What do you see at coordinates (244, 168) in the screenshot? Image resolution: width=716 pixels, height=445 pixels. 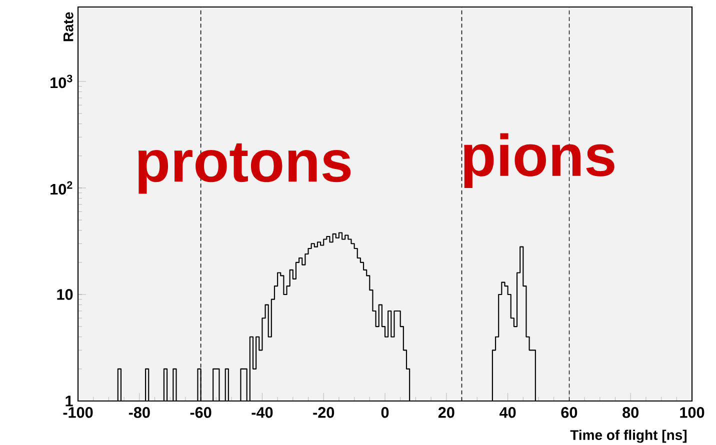 I see `annotation: protons` at bounding box center [244, 168].